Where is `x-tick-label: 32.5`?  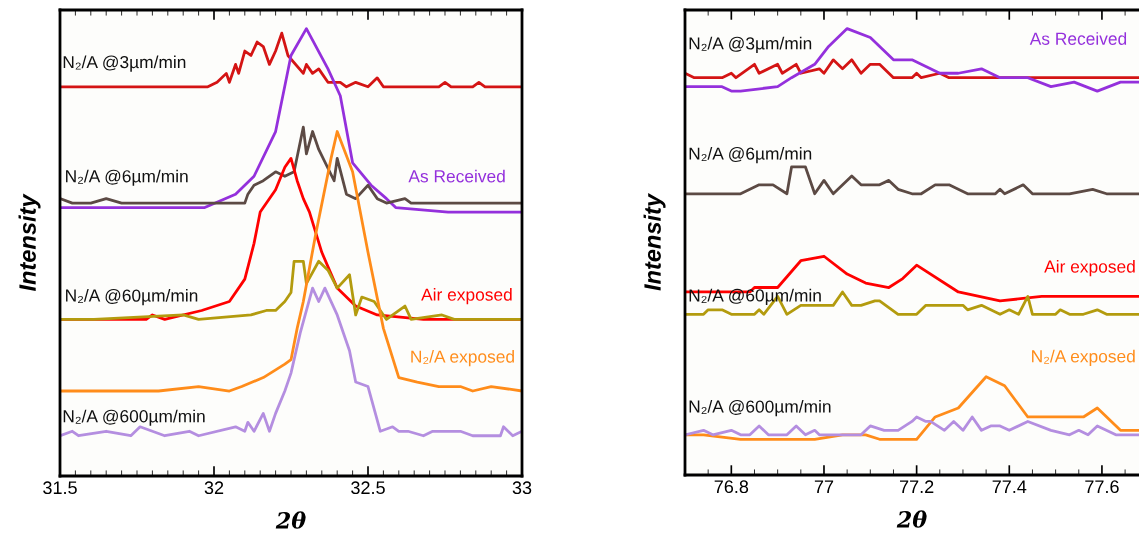 x-tick-label: 32.5 is located at coordinates (368, 488).